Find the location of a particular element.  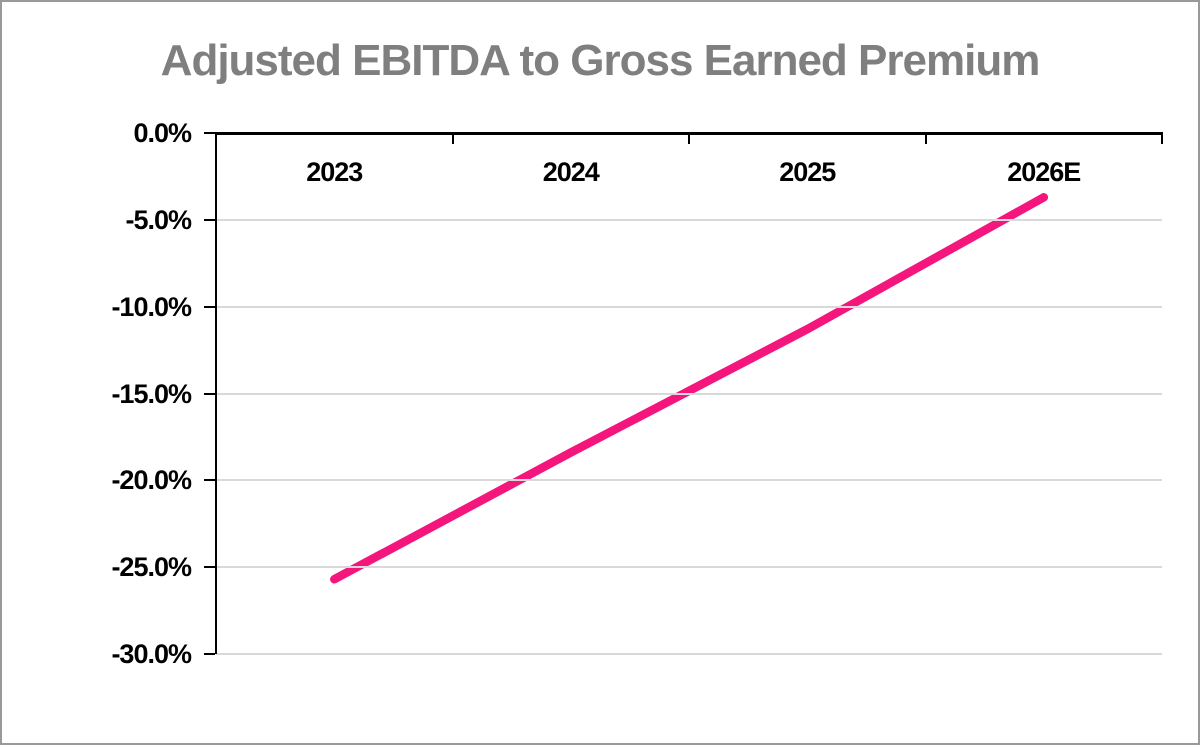

x-axis-label: 2024 is located at coordinates (571, 172).